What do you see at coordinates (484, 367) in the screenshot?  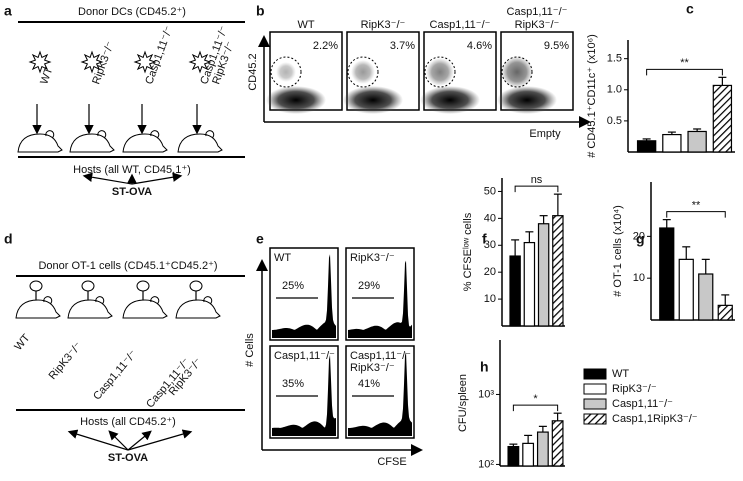 I see `panel-label: h` at bounding box center [484, 367].